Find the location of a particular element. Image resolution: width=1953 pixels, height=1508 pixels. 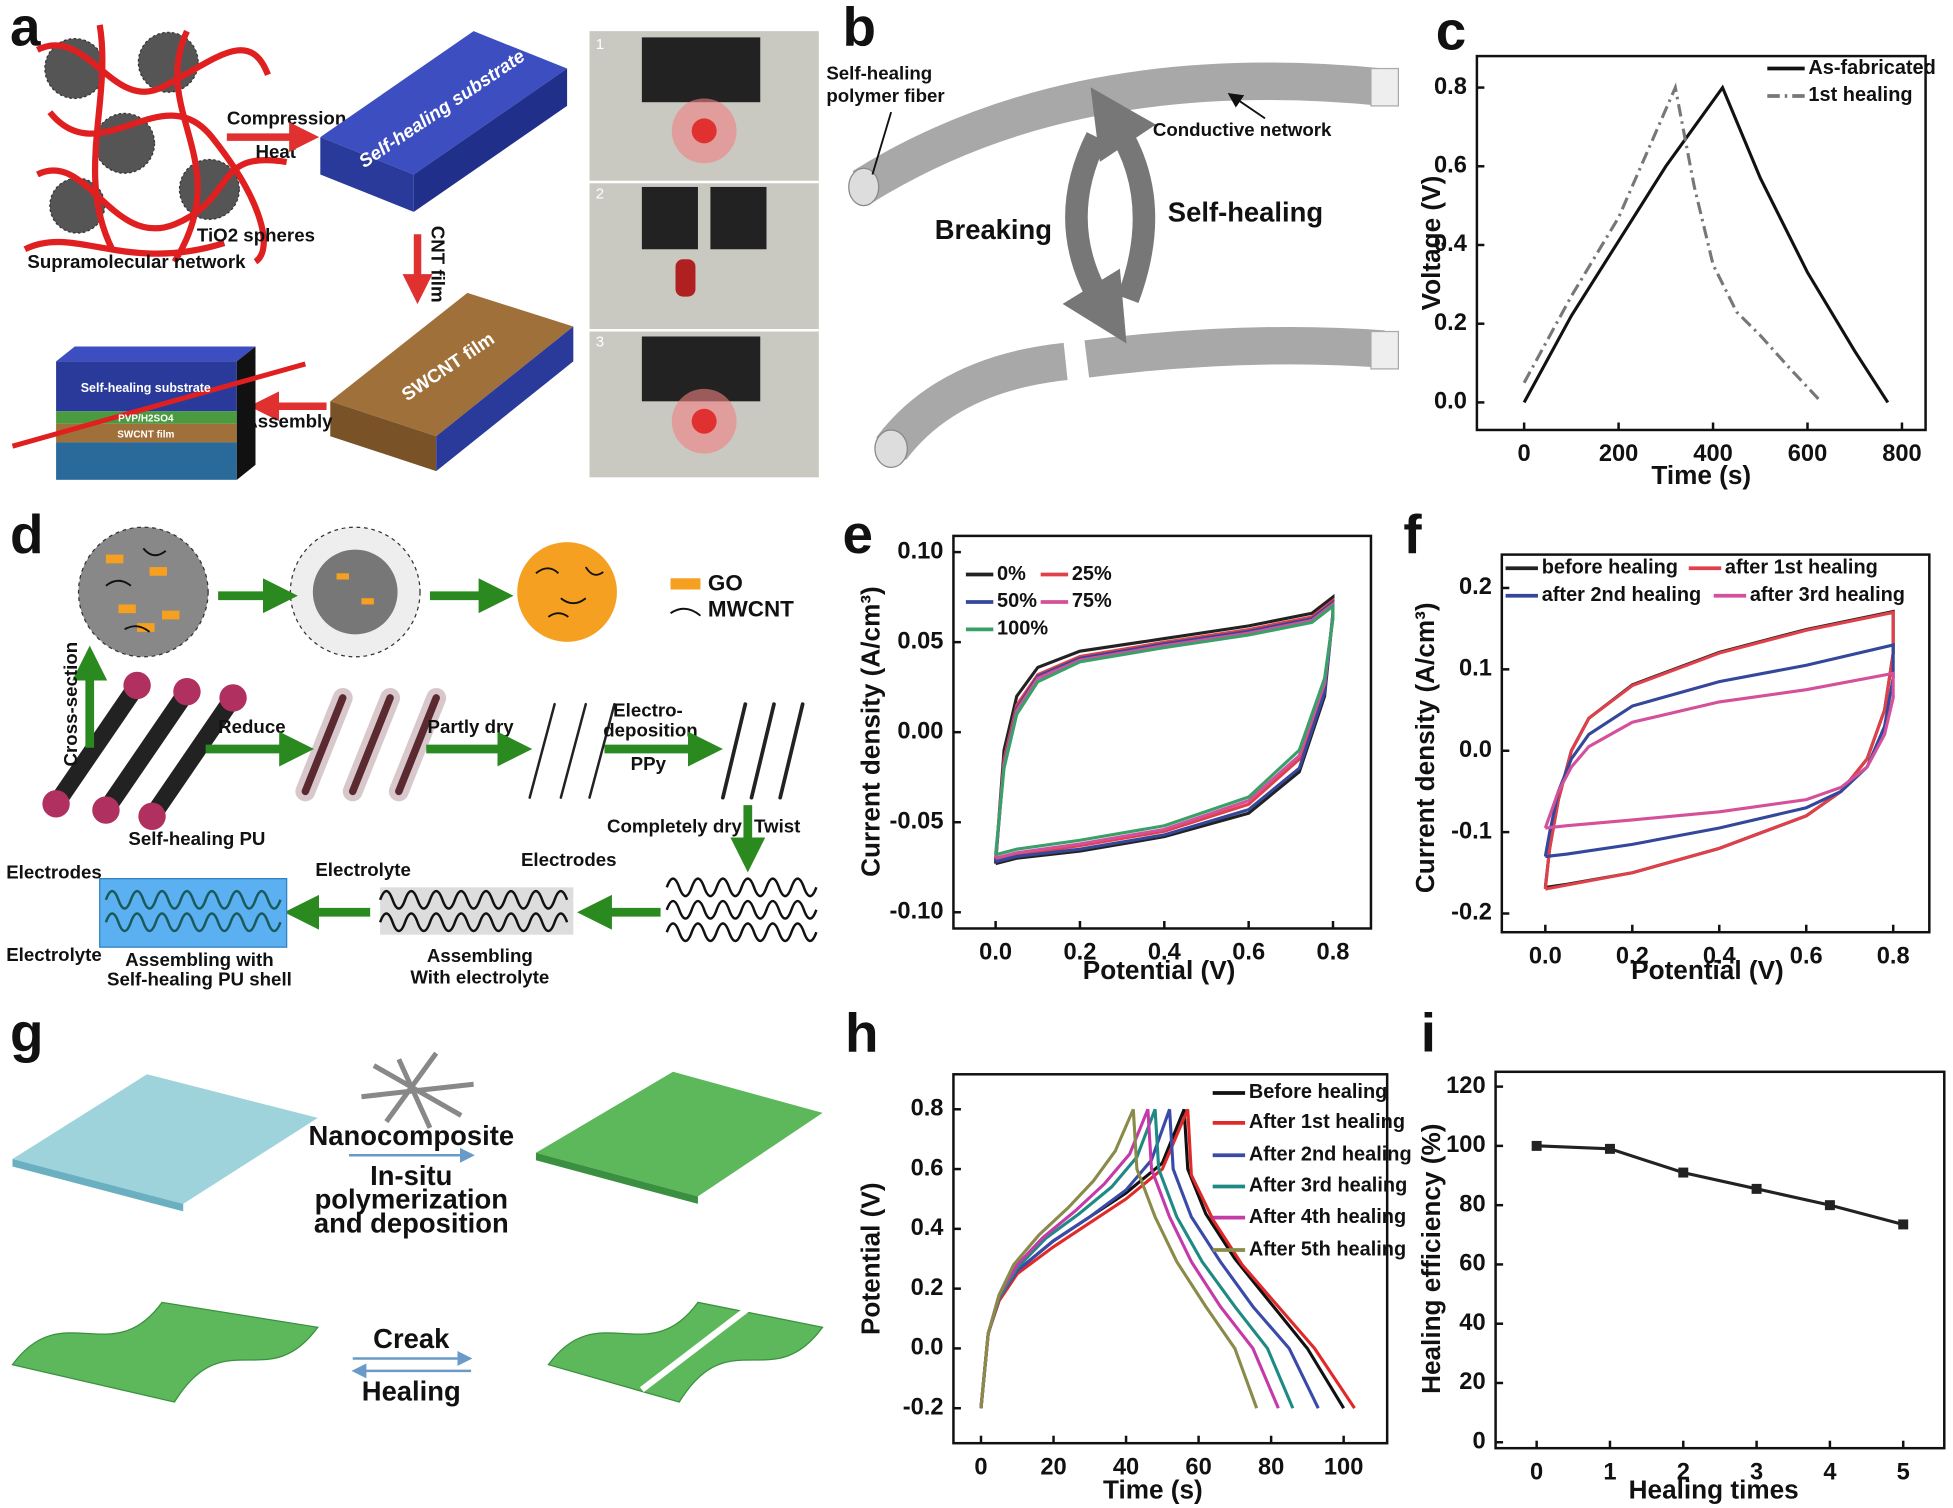

fiber-end is located at coordinates (891, 448).